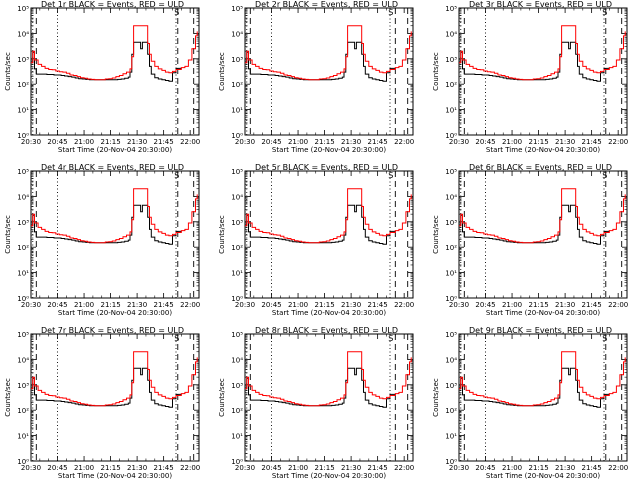 The width and height of the screenshot is (640, 480). I want to click on chart-title: Det 8r BLACK = Events, RED = ULD, so click(326, 330).